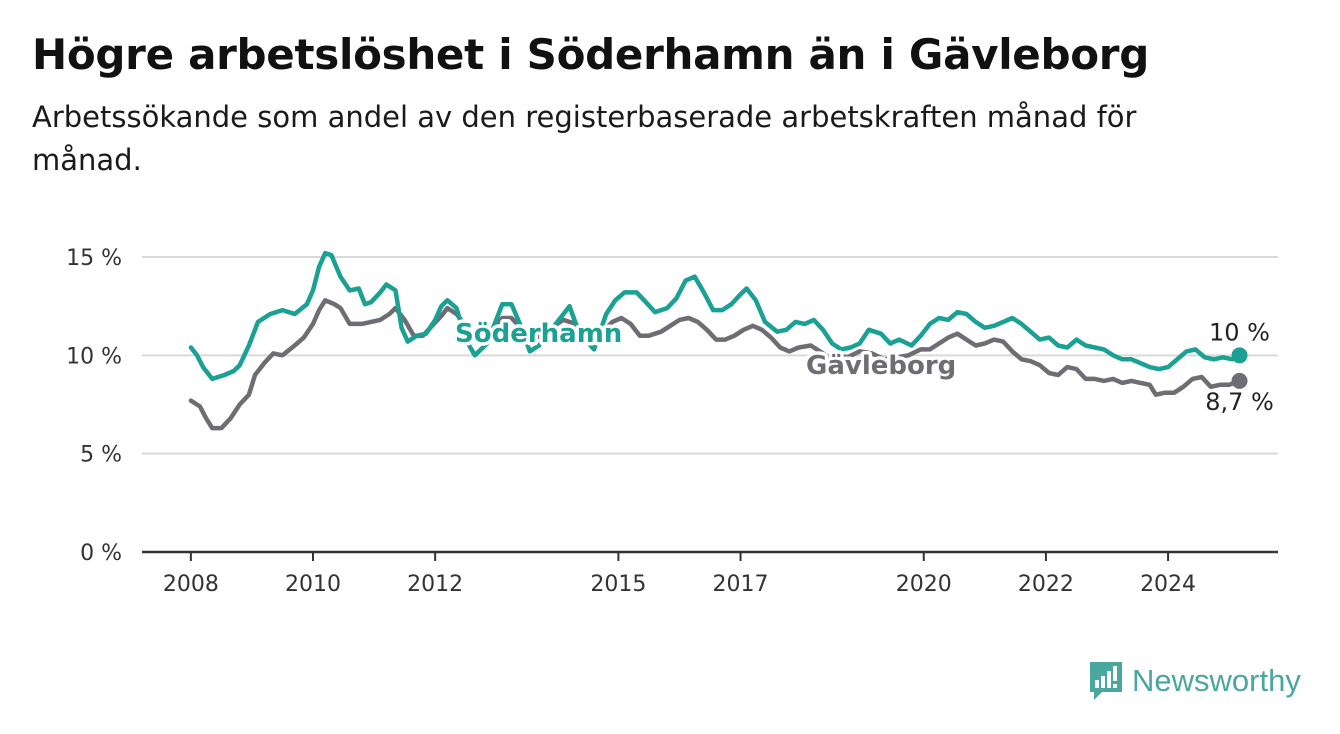 The width and height of the screenshot is (1340, 734). What do you see at coordinates (881, 366) in the screenshot?
I see `gavleborg-series-label: Gävleborg` at bounding box center [881, 366].